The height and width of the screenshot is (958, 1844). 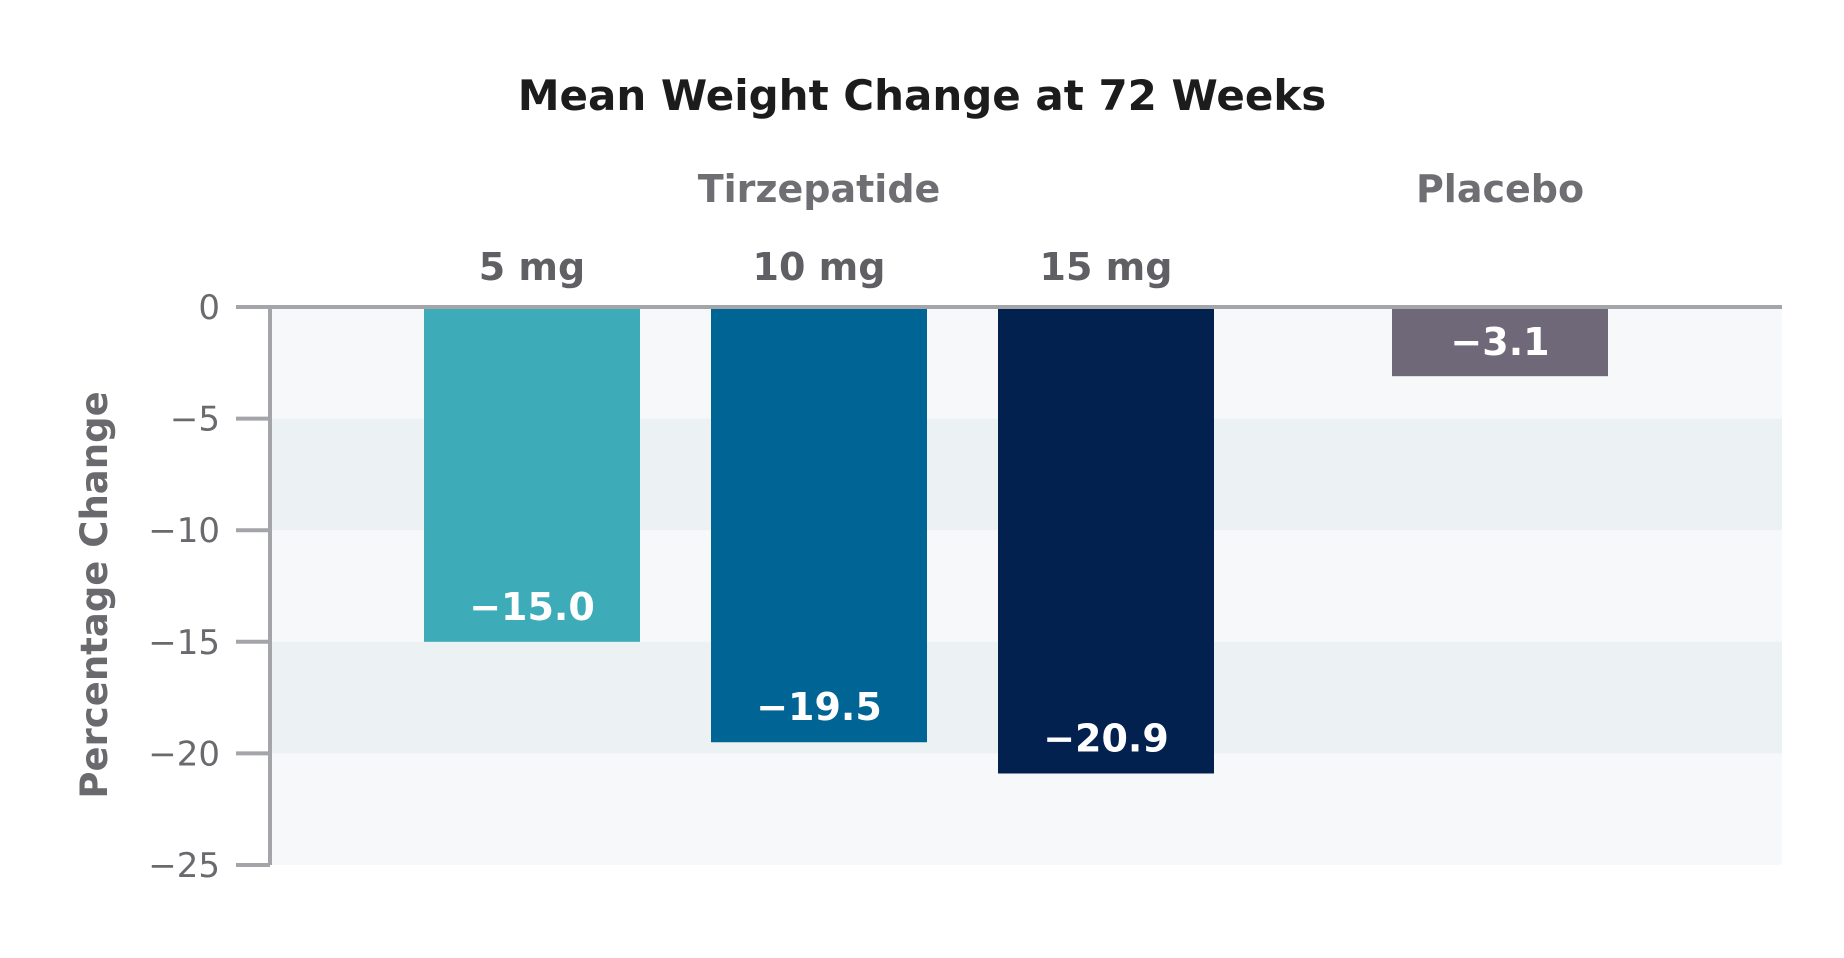 I want to click on group-label-tirzepatide: Tirzepatide, so click(x=819, y=189).